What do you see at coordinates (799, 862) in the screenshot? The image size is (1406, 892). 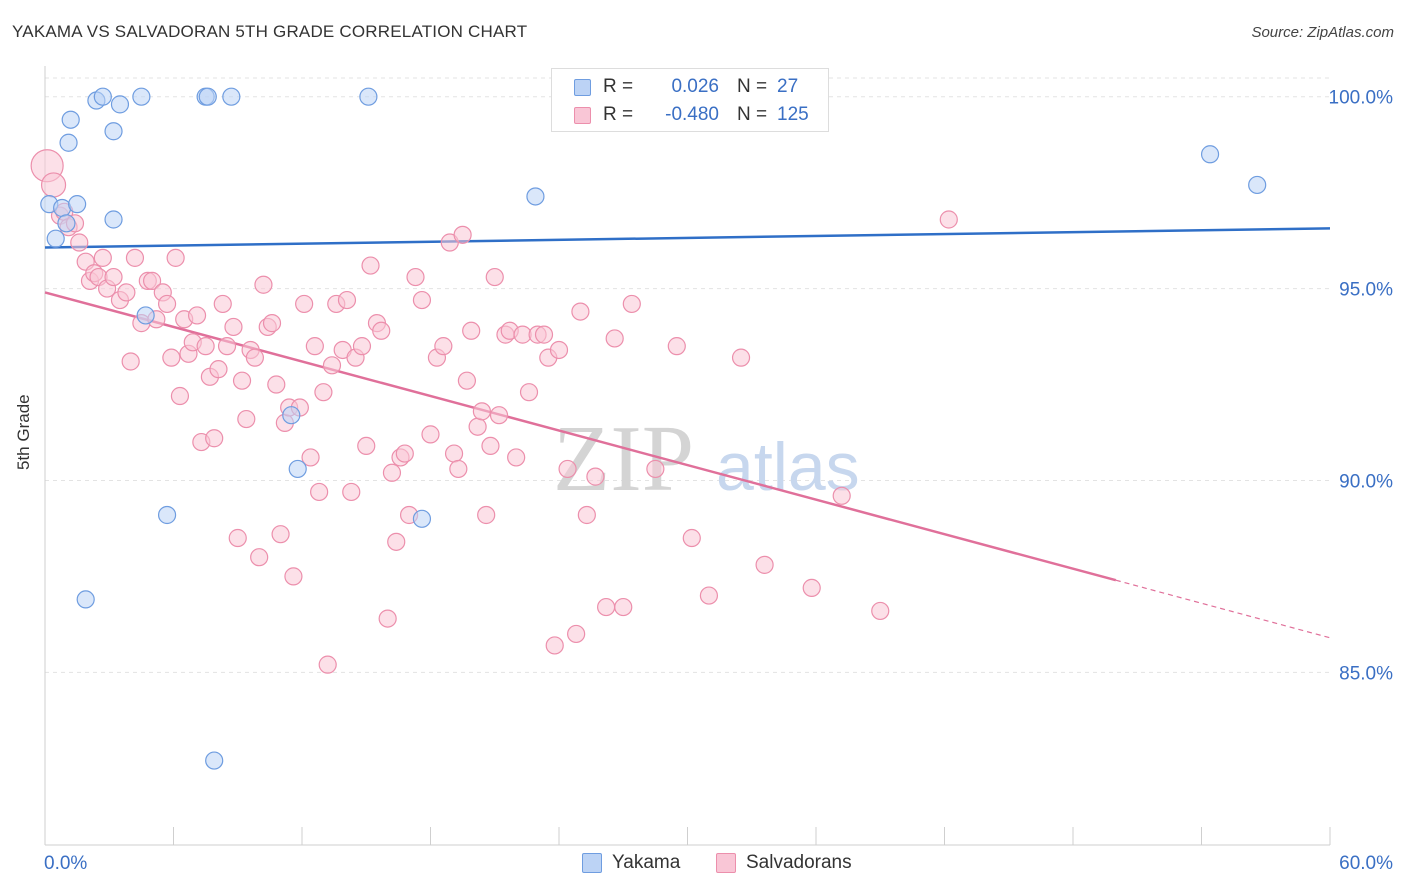 I see `salvadorans-legend-label: Salvadorans` at bounding box center [799, 862].